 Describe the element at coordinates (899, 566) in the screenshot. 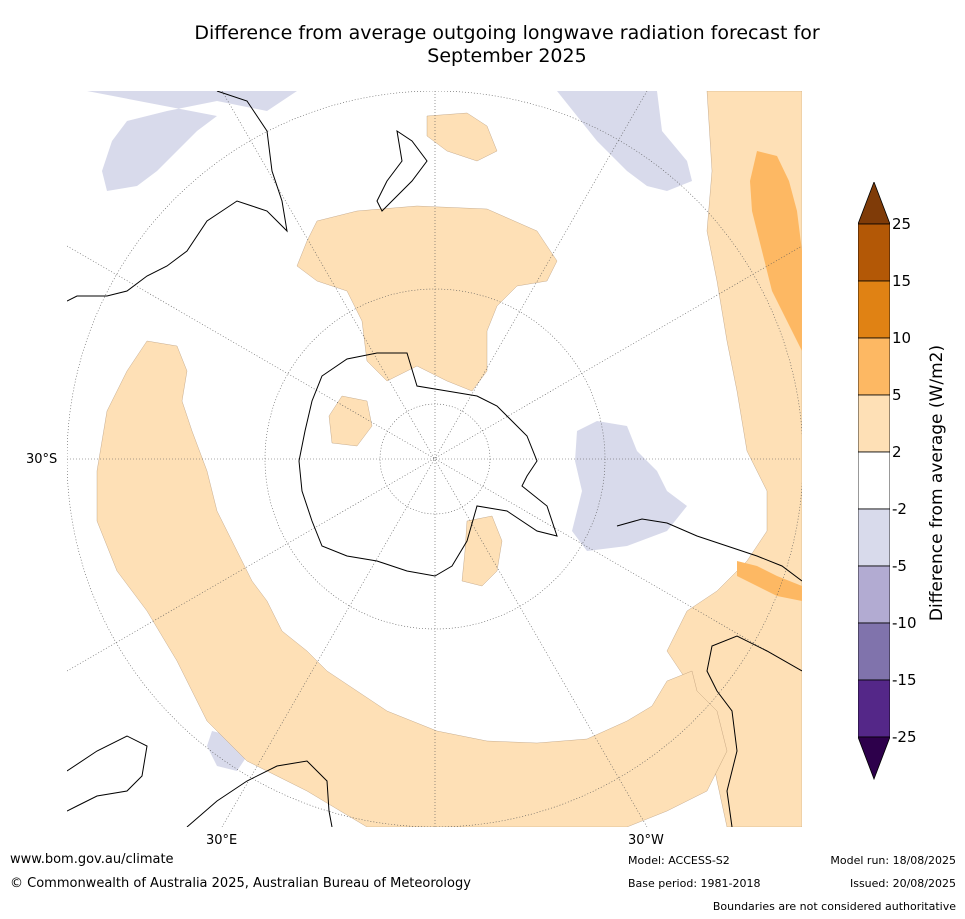

I see `colorbar-tick-label: -5` at that location.